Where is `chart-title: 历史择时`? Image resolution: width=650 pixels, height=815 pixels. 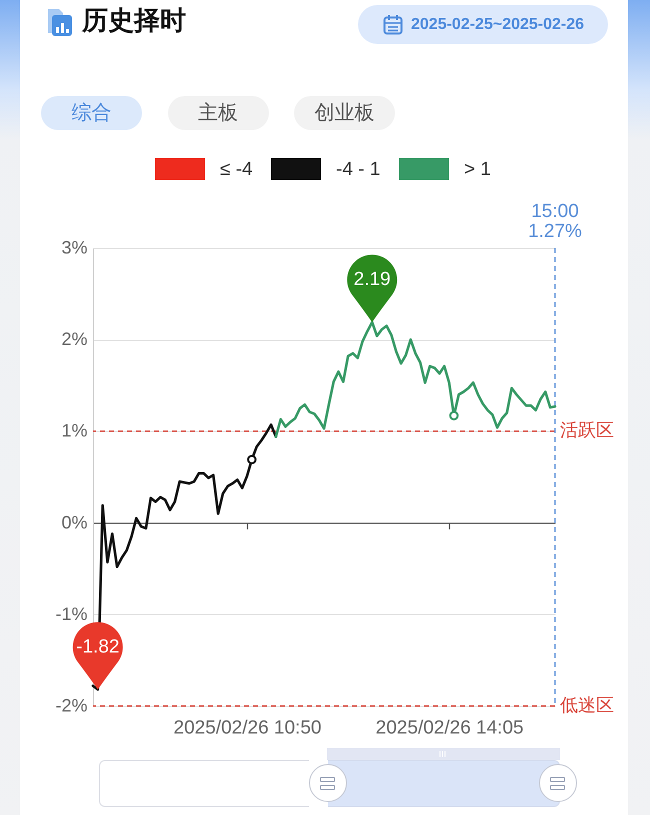 chart-title: 历史择时 is located at coordinates (134, 20).